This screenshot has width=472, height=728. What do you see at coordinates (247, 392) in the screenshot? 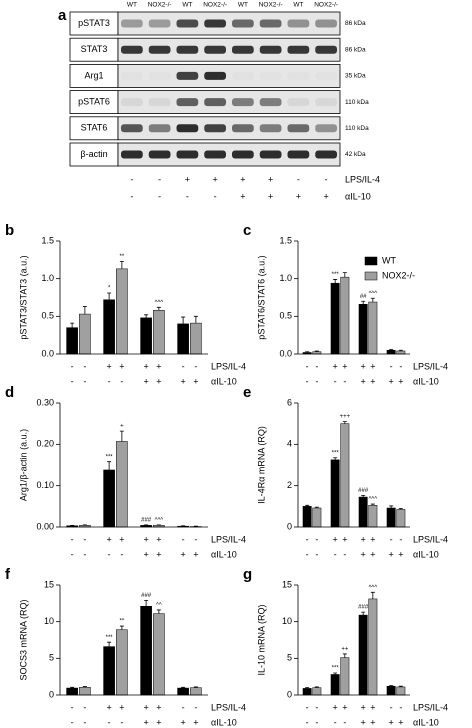
I see `panel-label: e` at bounding box center [247, 392].